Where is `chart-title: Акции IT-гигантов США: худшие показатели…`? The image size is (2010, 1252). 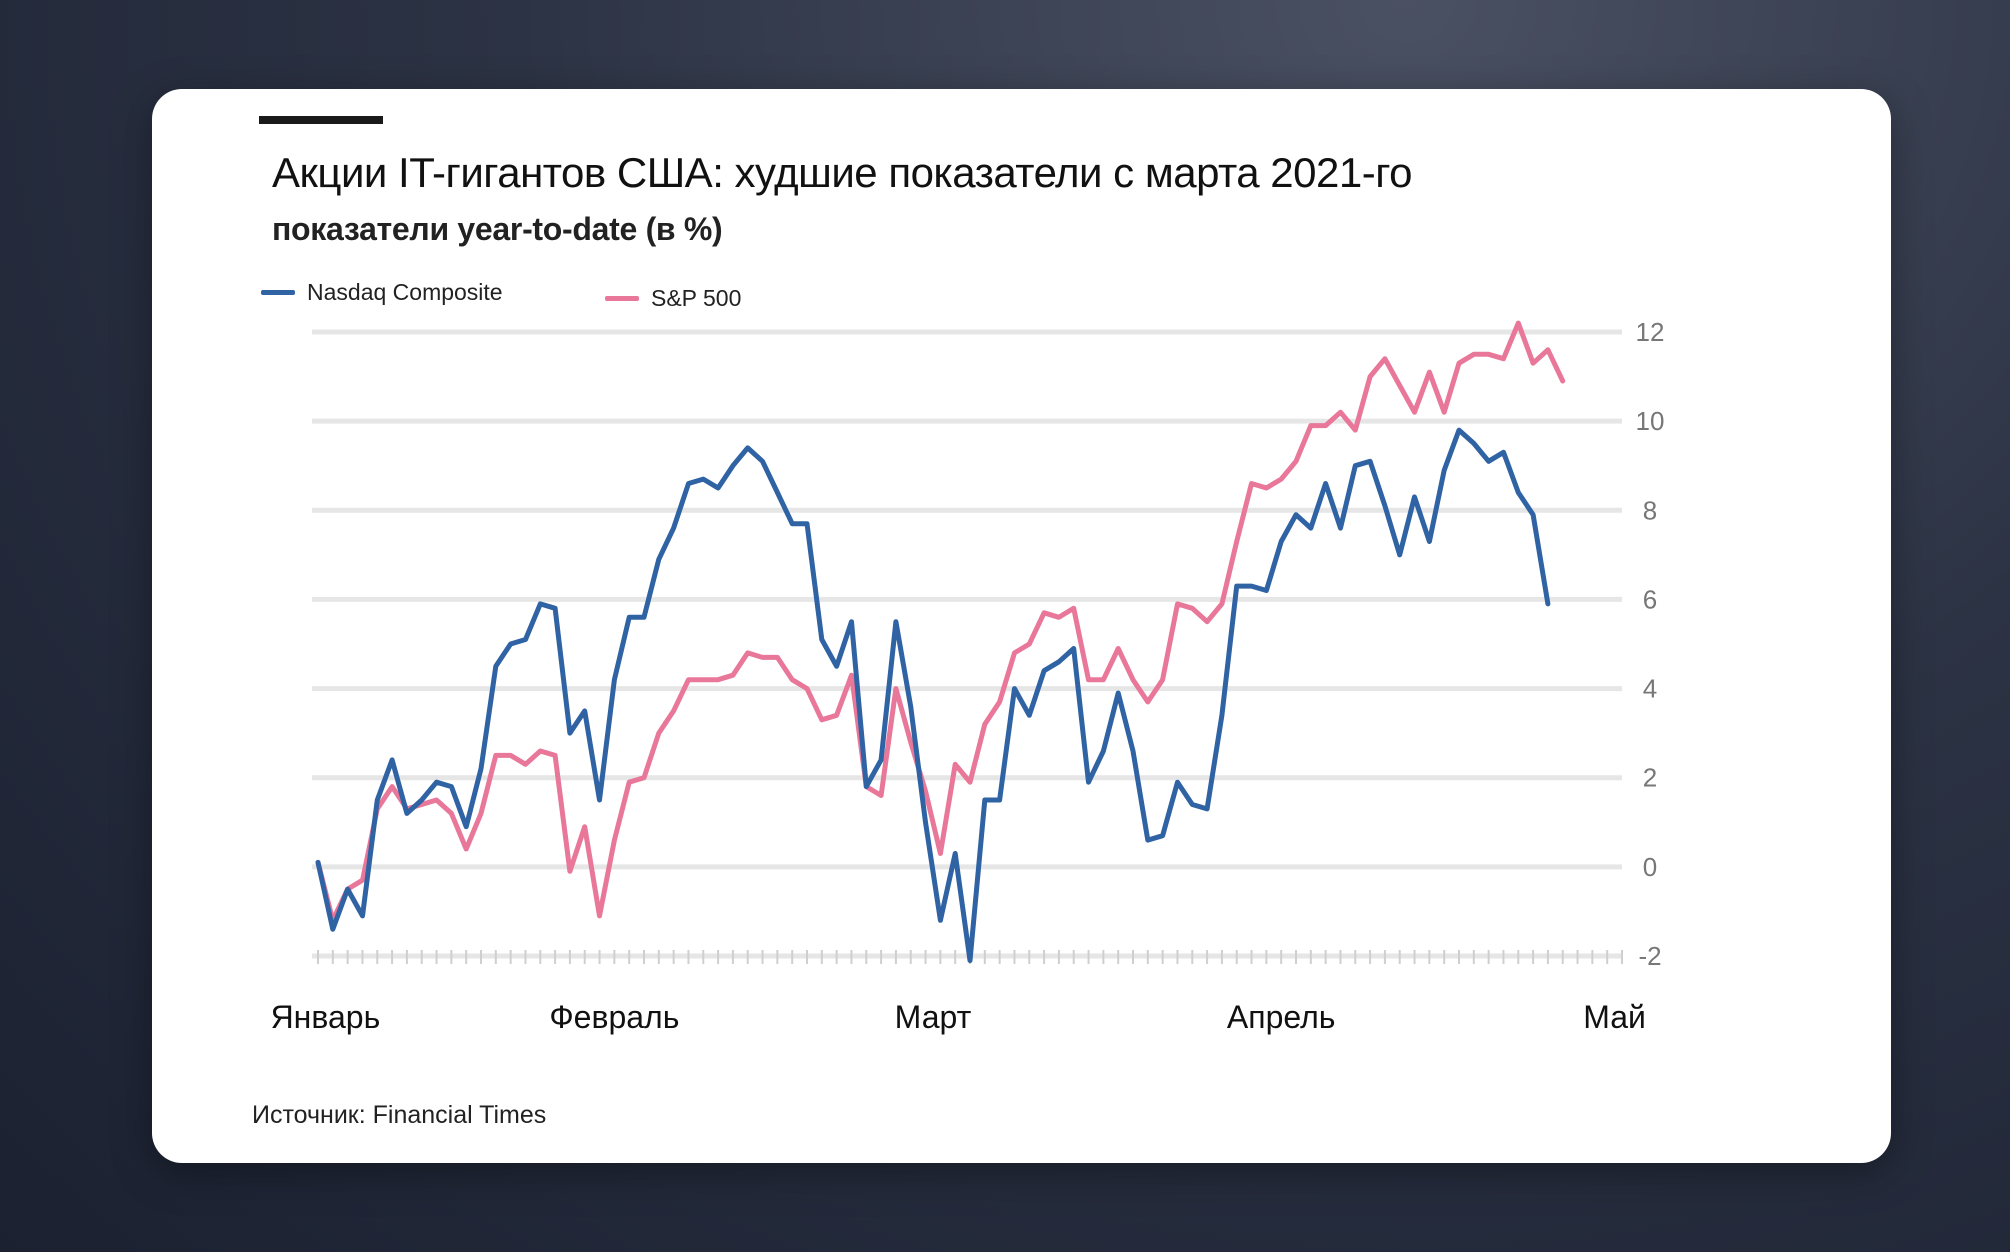 chart-title: Акции IT-гигантов США: худшие показатели… is located at coordinates (842, 172).